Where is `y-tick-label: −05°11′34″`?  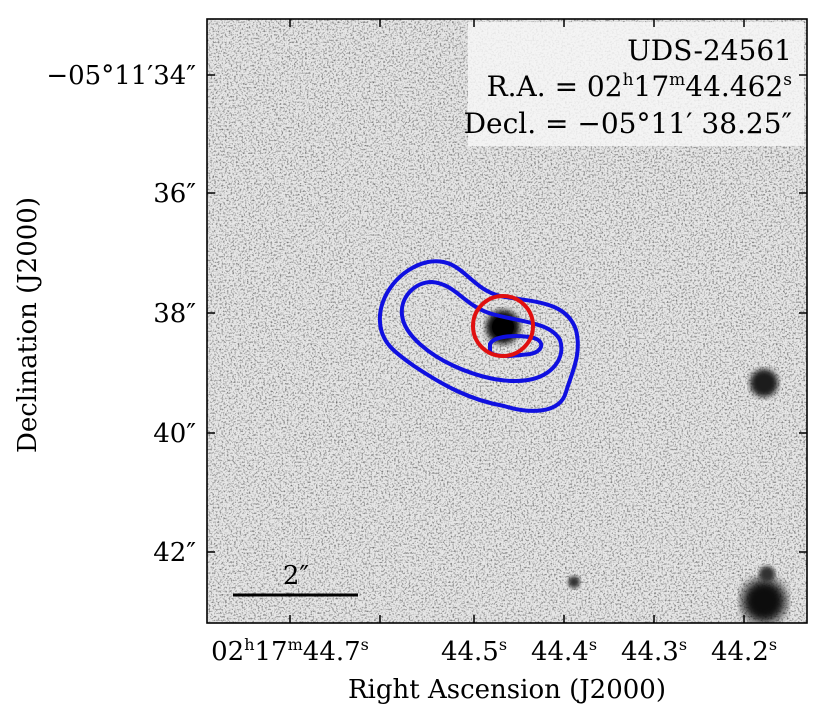 y-tick-label: −05°11′34″ is located at coordinates (121, 76).